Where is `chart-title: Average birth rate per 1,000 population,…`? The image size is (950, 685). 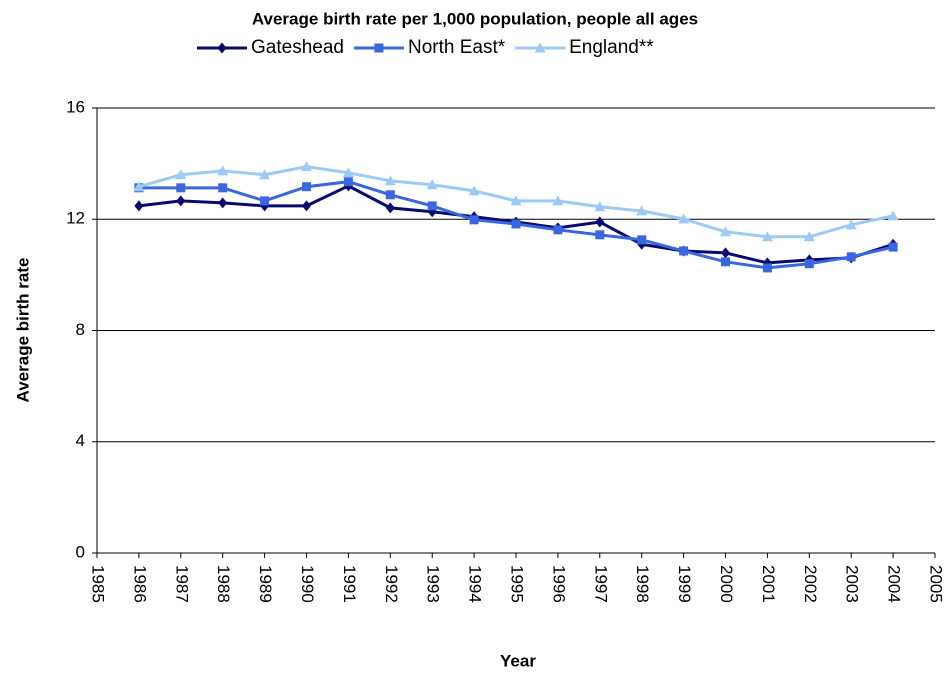
chart-title: Average birth rate per 1,000 population,… is located at coordinates (475, 18).